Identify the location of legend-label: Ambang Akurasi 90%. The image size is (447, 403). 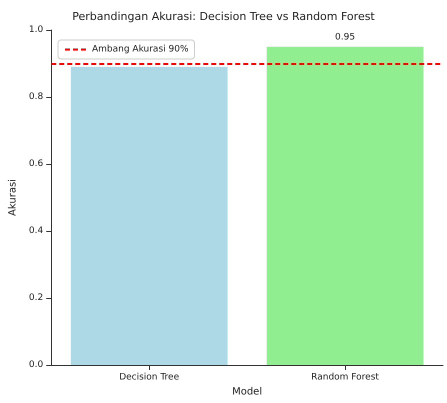
(140, 49).